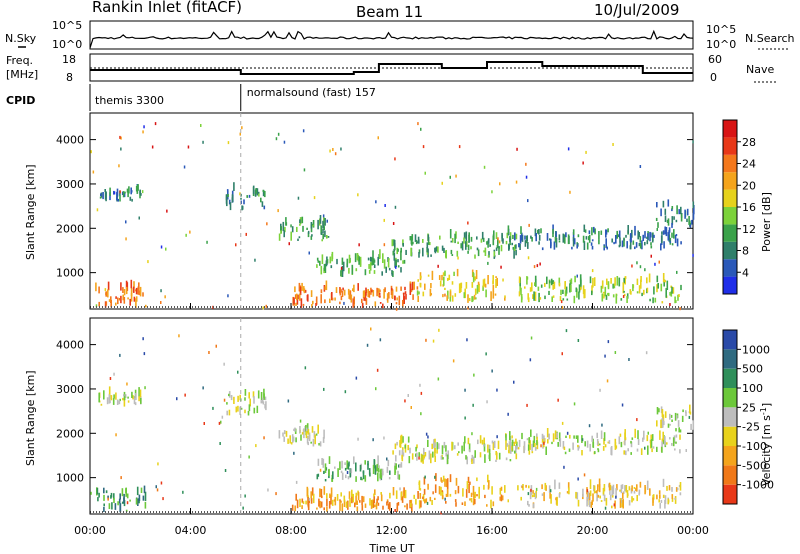 The image size is (800, 554). What do you see at coordinates (730, 268) in the screenshot?
I see `power-colorbar-swatch` at bounding box center [730, 268].